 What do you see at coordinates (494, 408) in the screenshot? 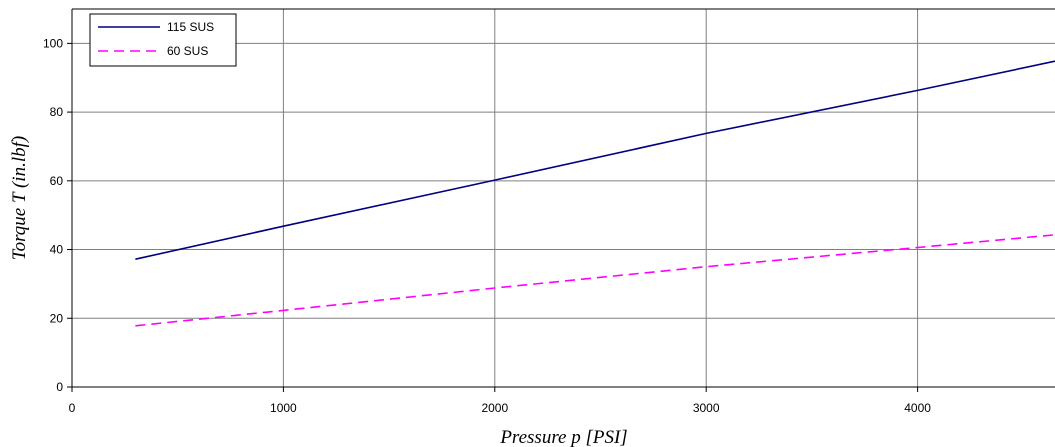
I see `x-tick-label: 2000` at bounding box center [494, 408].